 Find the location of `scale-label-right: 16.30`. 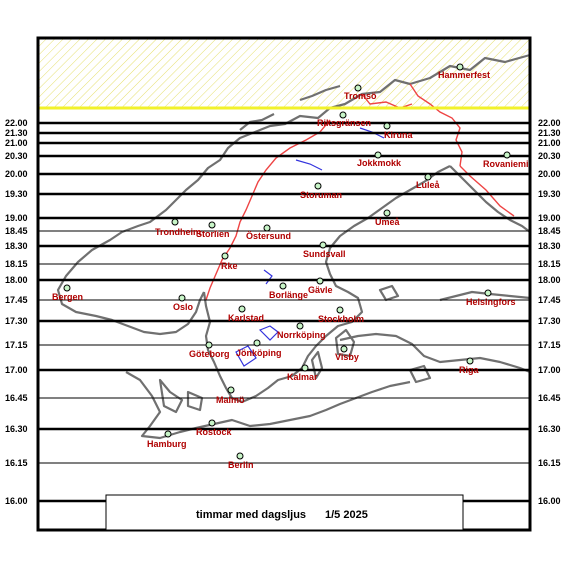

scale-label-right: 16.30 is located at coordinates (549, 429).